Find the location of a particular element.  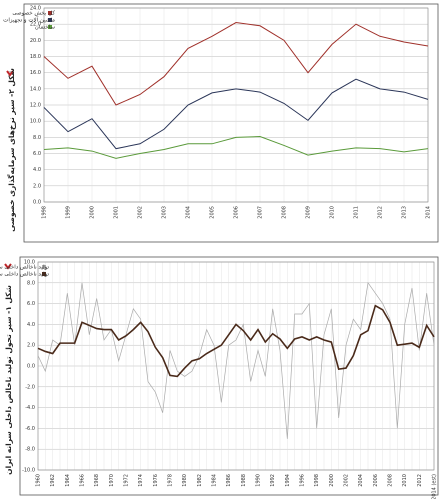

y-tick-label: 16.0 is located at coordinates (35, 73).